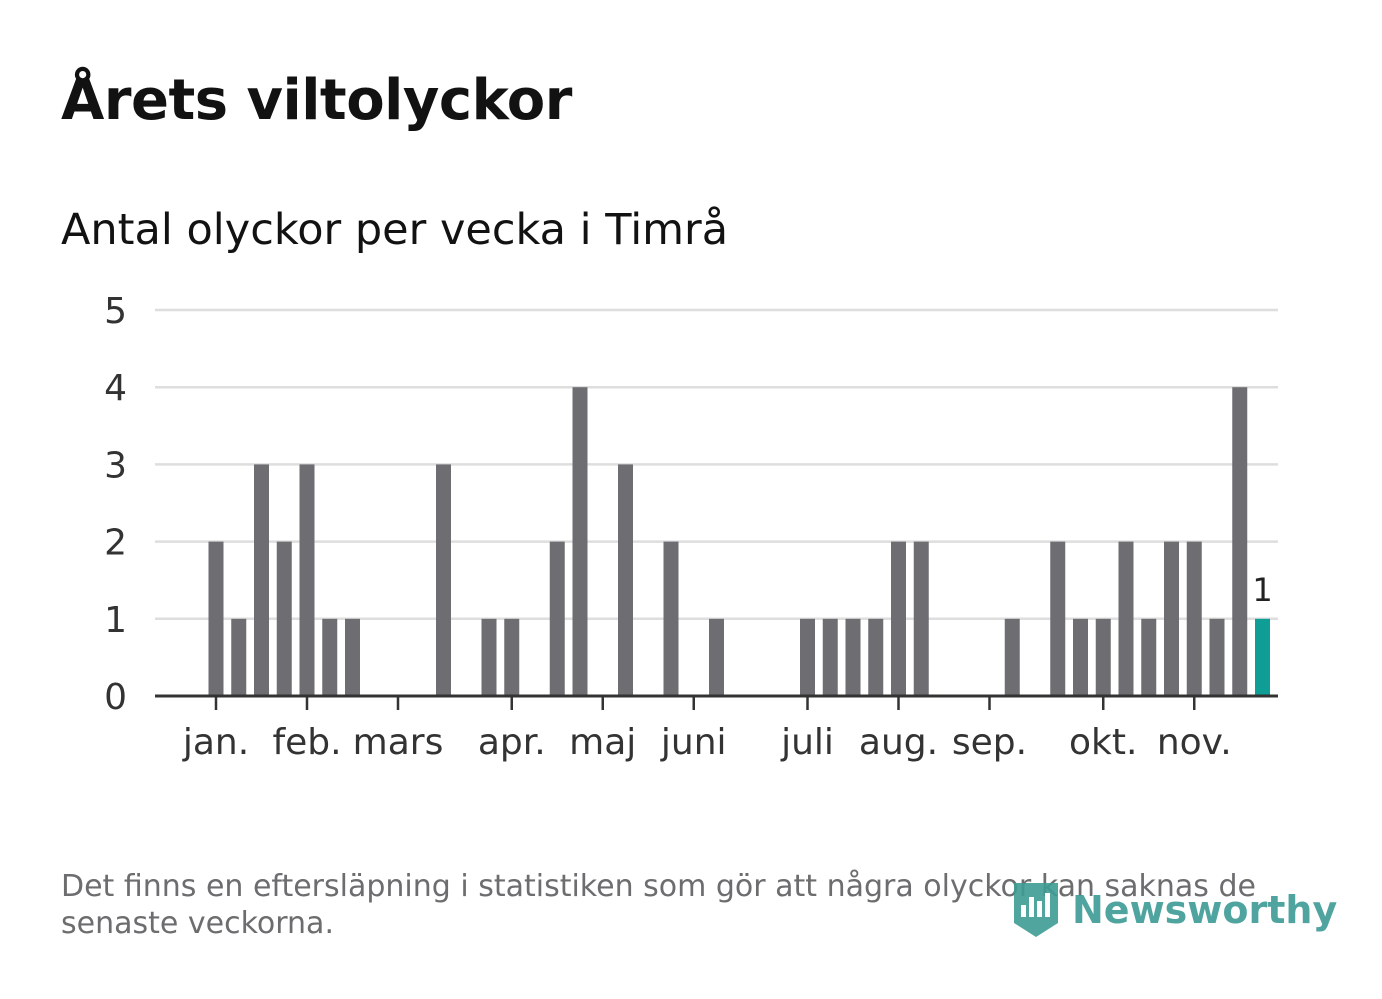 The height and width of the screenshot is (999, 1382). What do you see at coordinates (306, 742) in the screenshot?
I see `x-tick-label: feb.` at bounding box center [306, 742].